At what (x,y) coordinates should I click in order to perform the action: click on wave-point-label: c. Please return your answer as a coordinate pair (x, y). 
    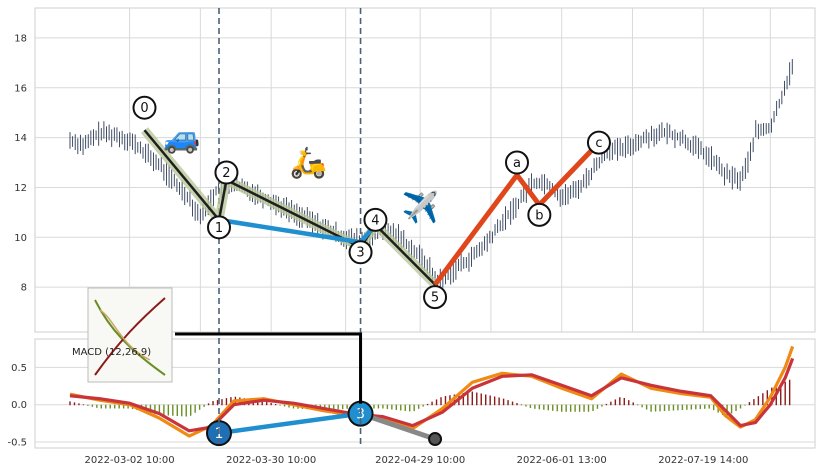
    Looking at the image, I should click on (598, 143).